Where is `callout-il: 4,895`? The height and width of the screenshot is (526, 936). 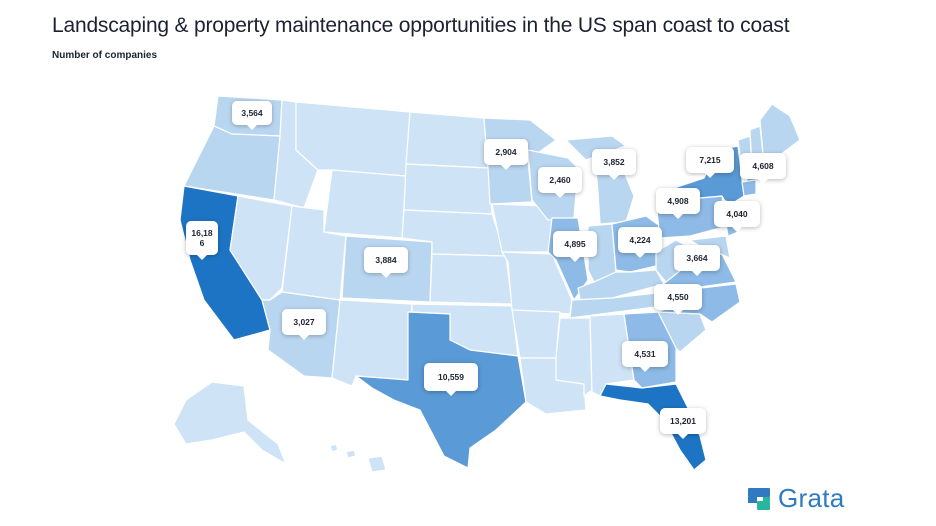 callout-il: 4,895 is located at coordinates (575, 246).